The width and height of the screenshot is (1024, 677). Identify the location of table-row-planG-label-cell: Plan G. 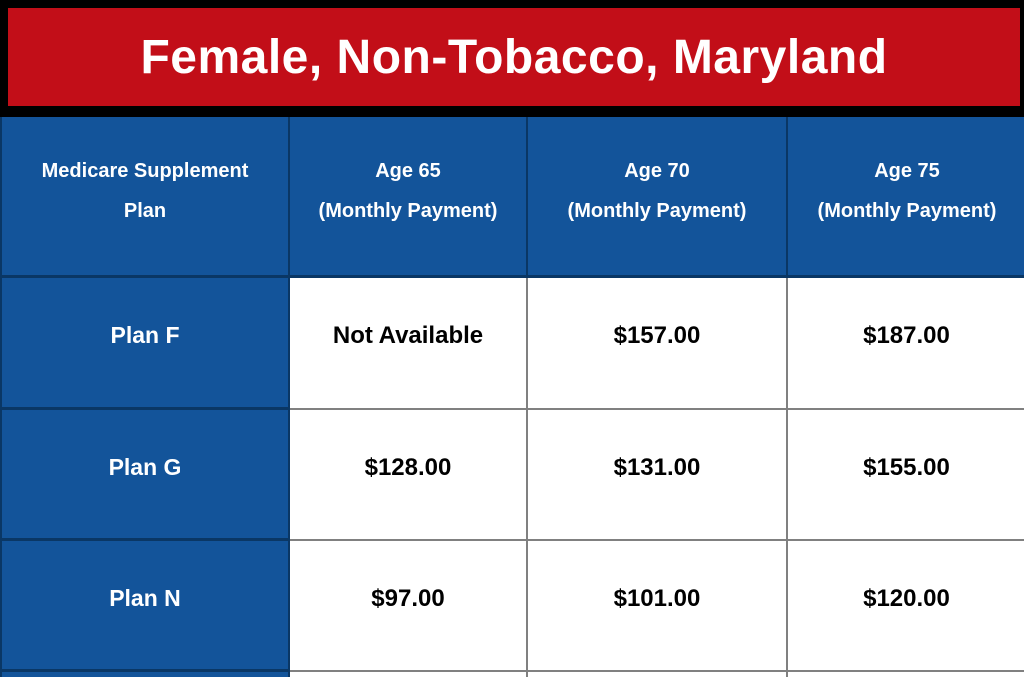
(146, 475).